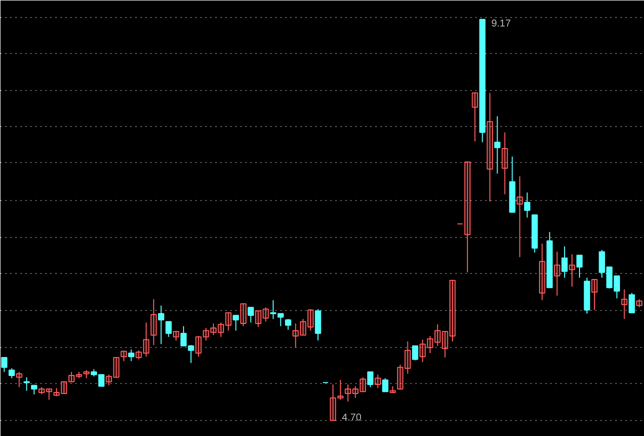  I want to click on annotation: 9.17, so click(501, 24).